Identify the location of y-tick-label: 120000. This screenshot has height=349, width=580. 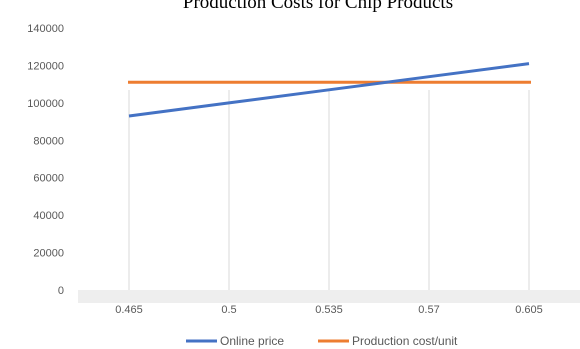
(45, 66).